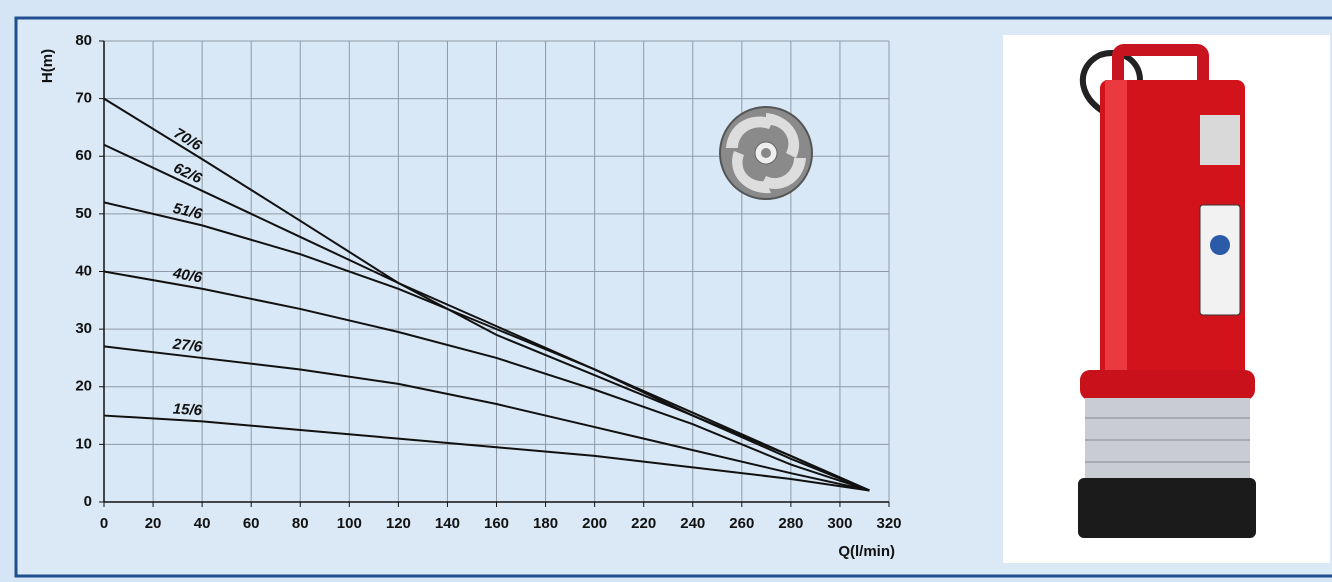  Describe the element at coordinates (643, 523) in the screenshot. I see `x-tick-label: 220` at that location.